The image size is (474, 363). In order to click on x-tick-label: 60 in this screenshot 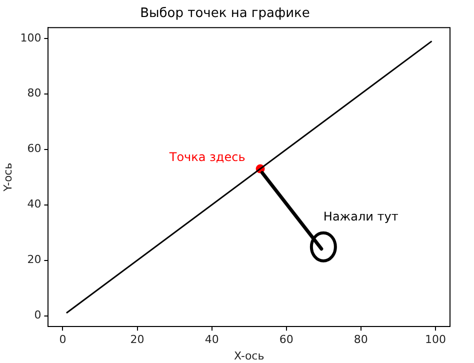, I will do `click(286, 339)`.